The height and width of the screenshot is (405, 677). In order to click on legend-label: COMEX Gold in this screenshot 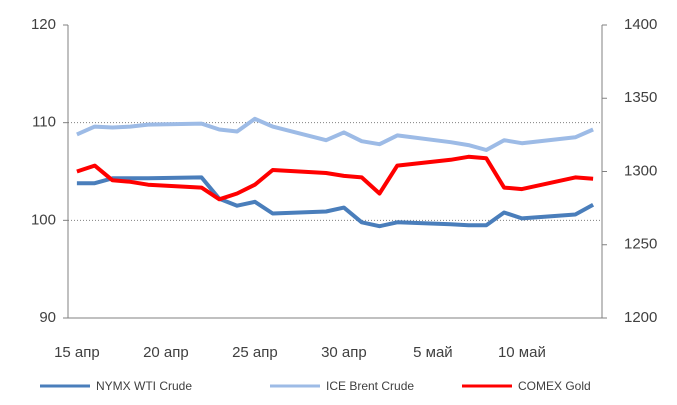, I will do `click(554, 386)`.